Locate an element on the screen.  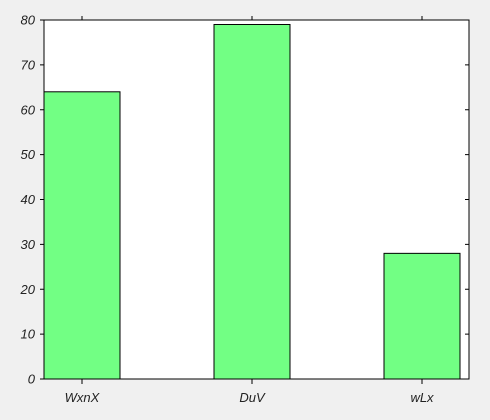
x-tick-label: WxnX is located at coordinates (83, 397).